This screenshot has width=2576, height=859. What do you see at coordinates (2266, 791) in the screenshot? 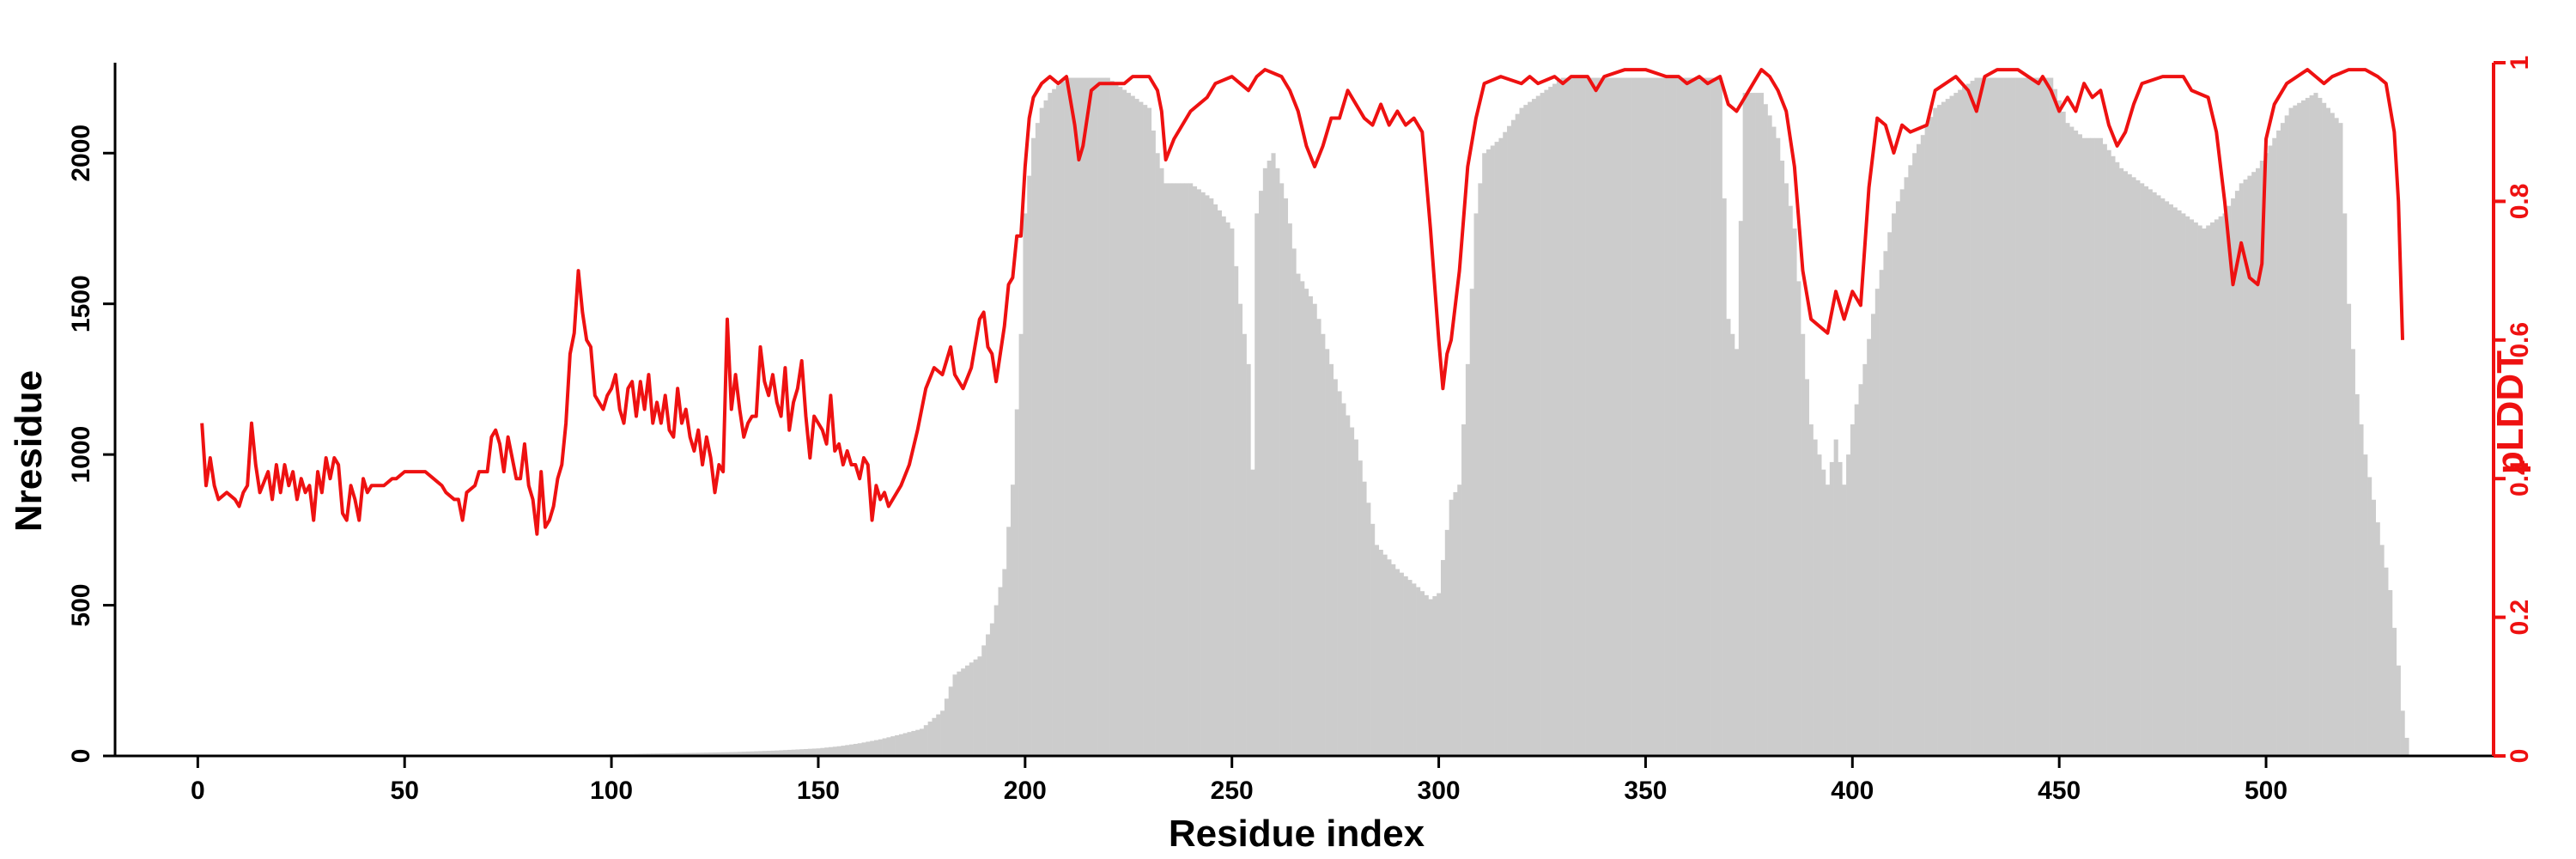
I see `x-tick-label: 500` at bounding box center [2266, 791].